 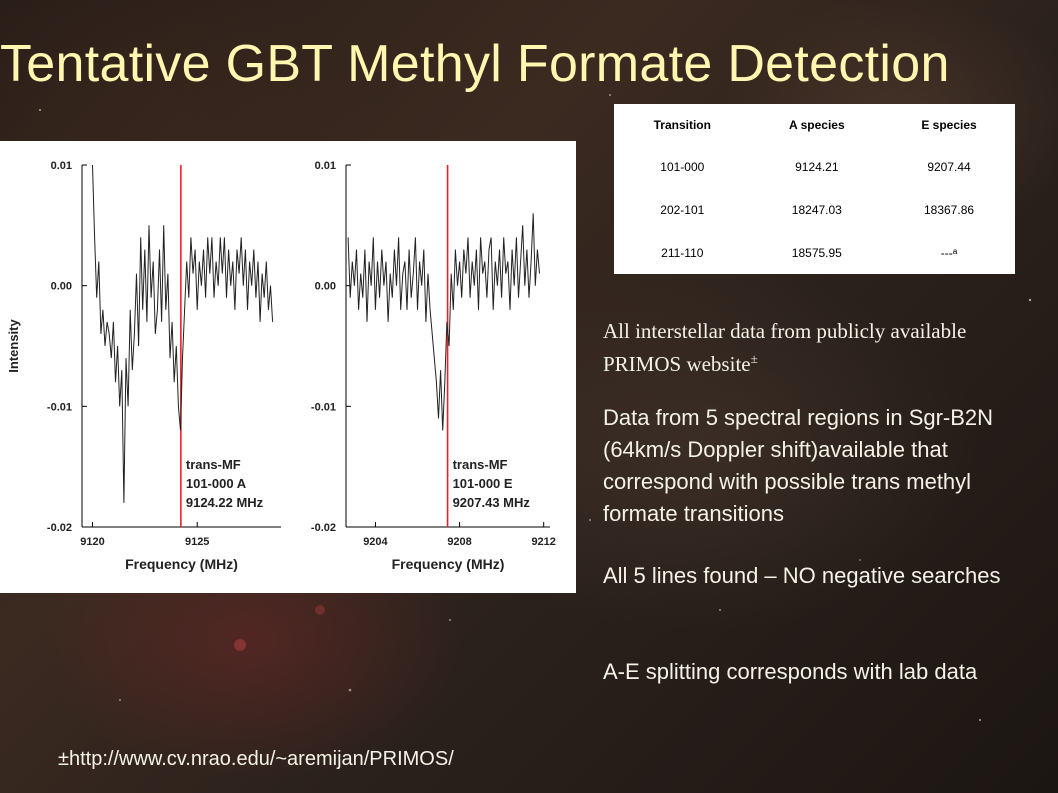 I want to click on table-cell: 9207.44, so click(x=949, y=167).